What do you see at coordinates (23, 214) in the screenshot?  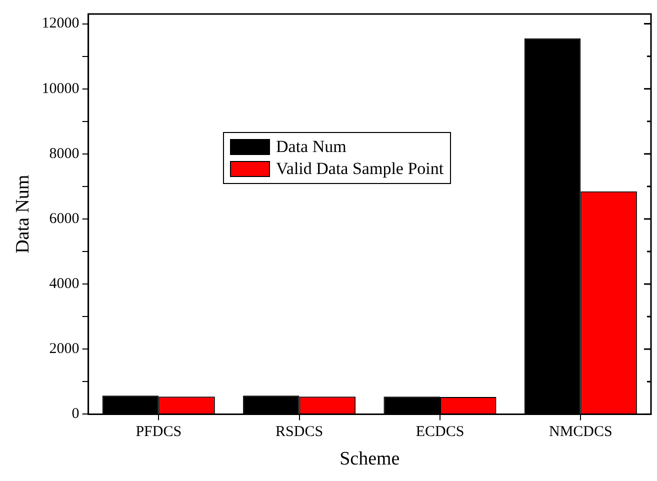 I see `y-axis-title: Data Num` at bounding box center [23, 214].